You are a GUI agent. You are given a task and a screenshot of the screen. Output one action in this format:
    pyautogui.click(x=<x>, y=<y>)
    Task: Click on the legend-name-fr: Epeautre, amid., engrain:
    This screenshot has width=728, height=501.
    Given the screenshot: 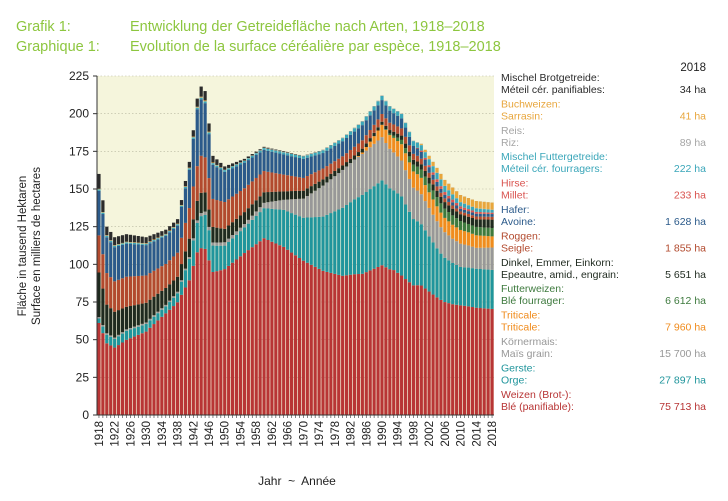 What is the action you would take?
    pyautogui.click(x=560, y=275)
    